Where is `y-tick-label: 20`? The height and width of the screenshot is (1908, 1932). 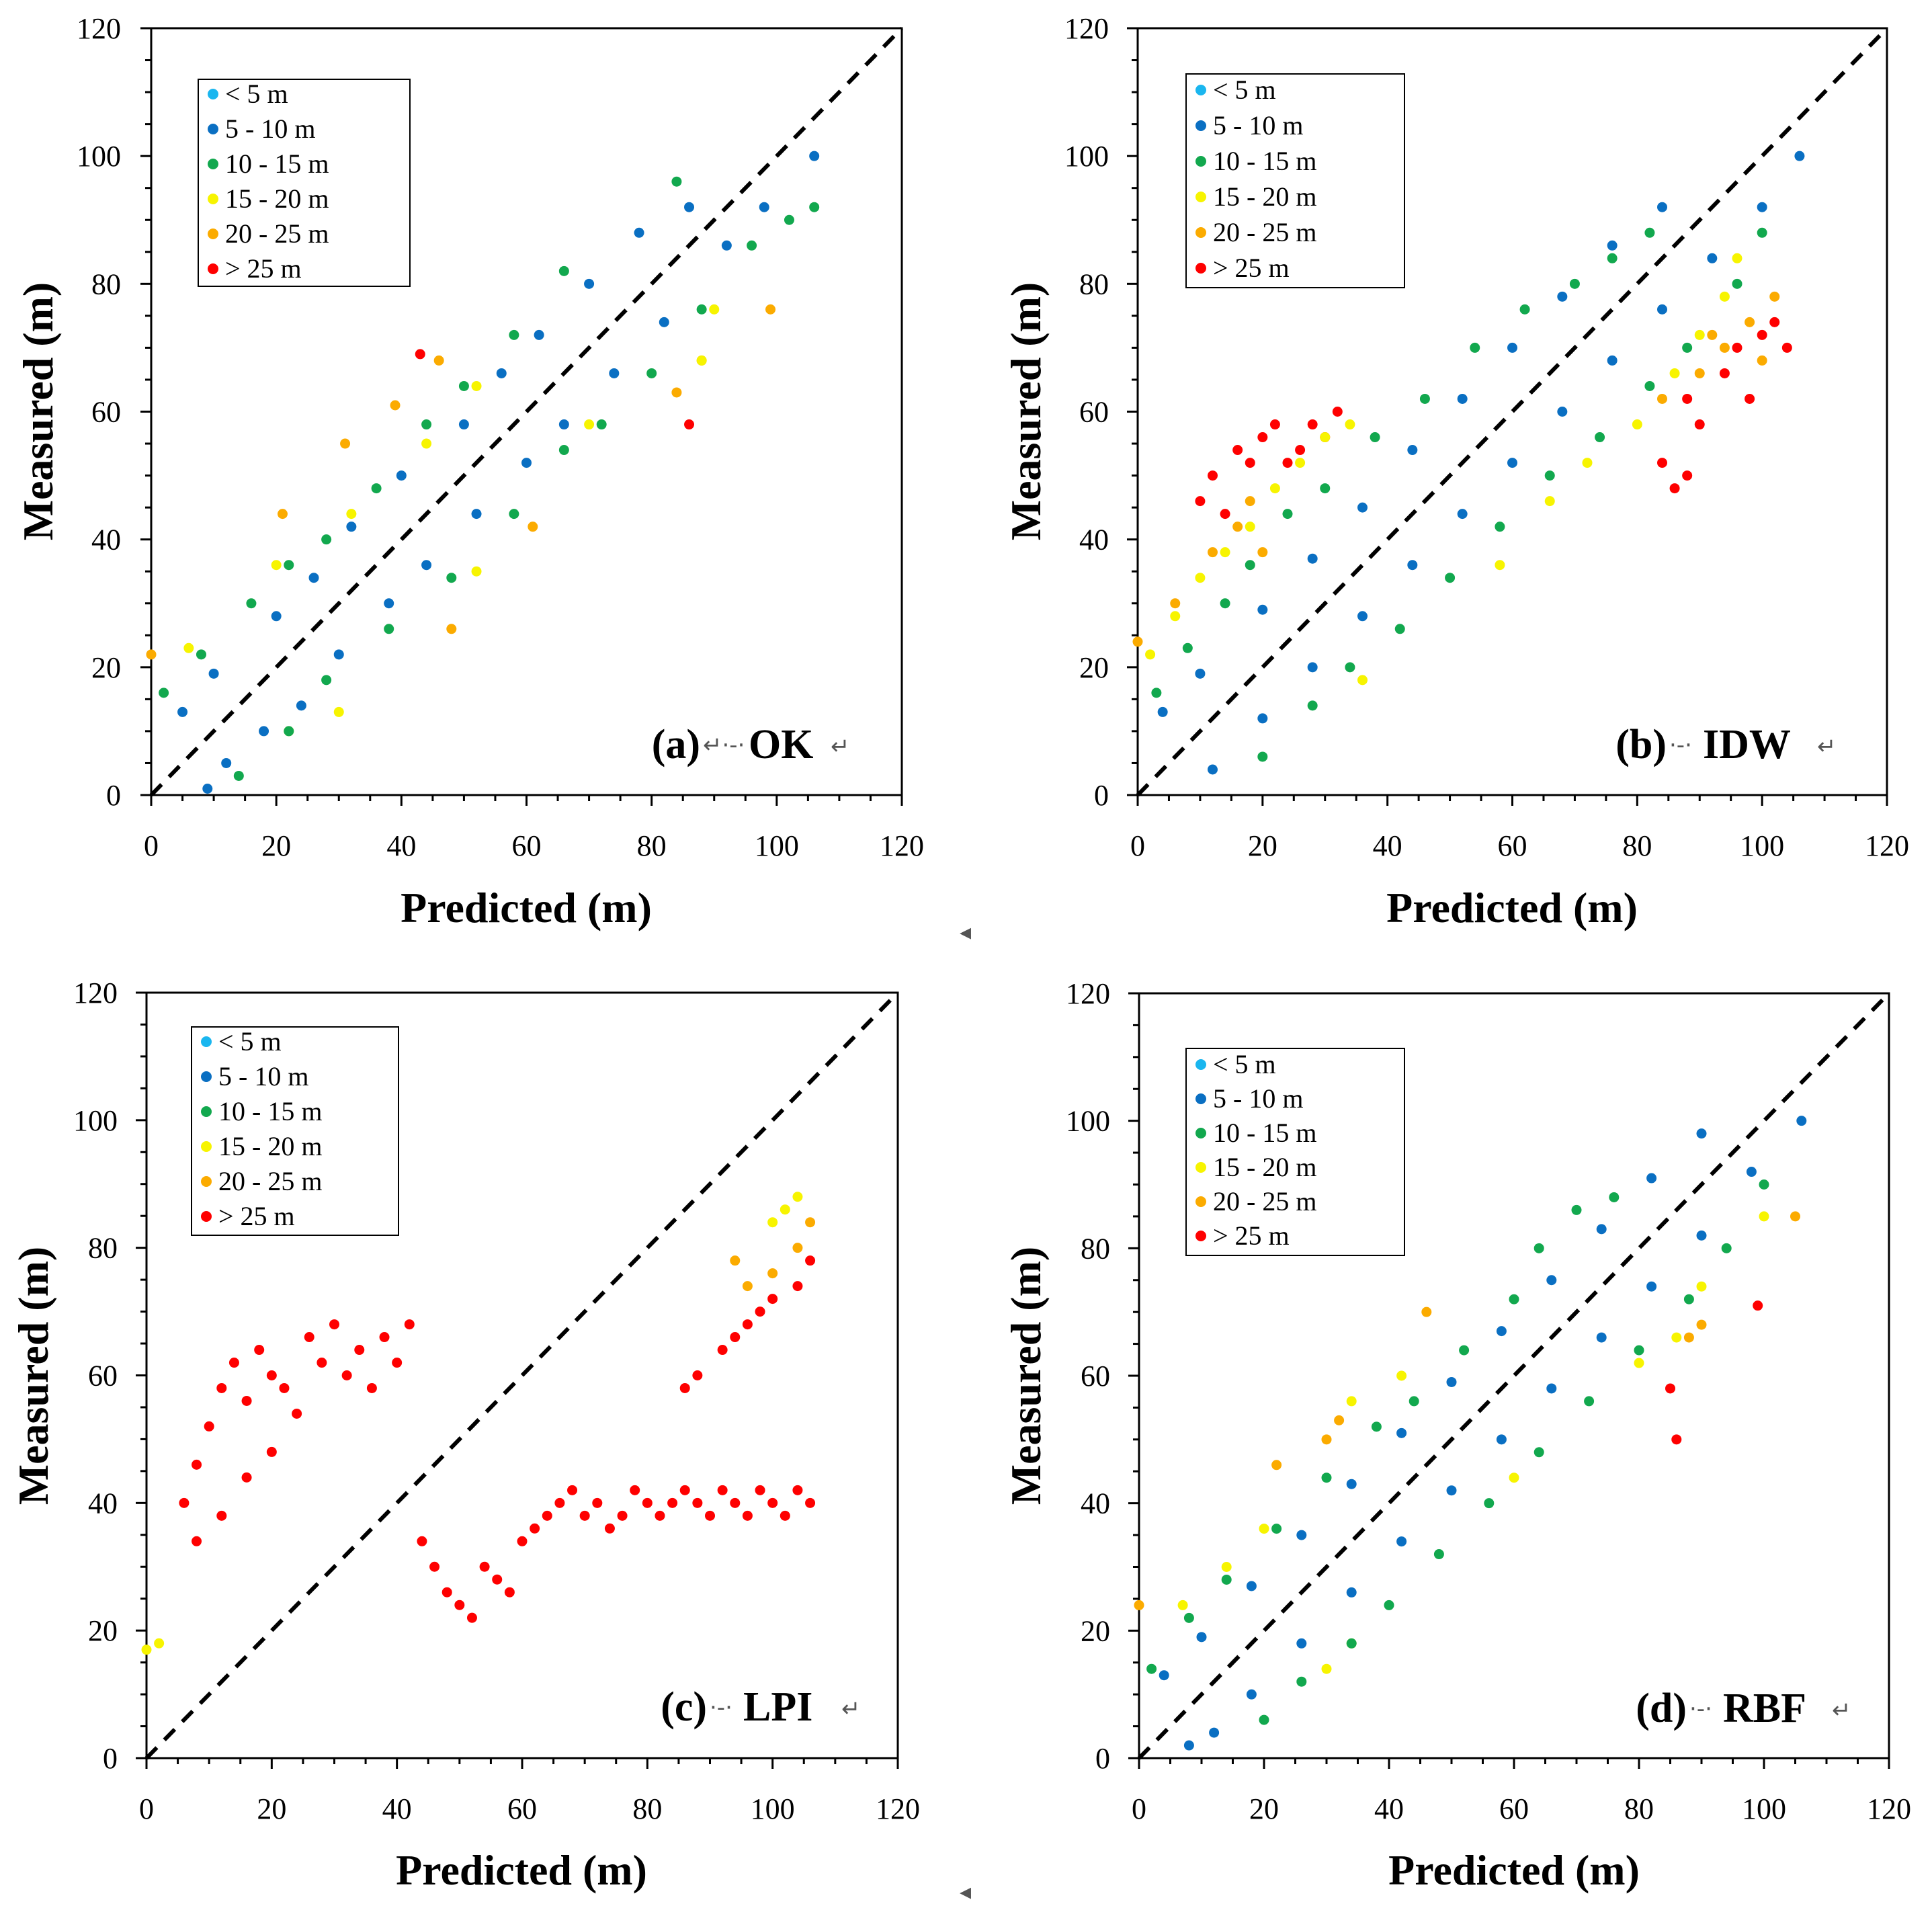
y-tick-label: 20 is located at coordinates (106, 667).